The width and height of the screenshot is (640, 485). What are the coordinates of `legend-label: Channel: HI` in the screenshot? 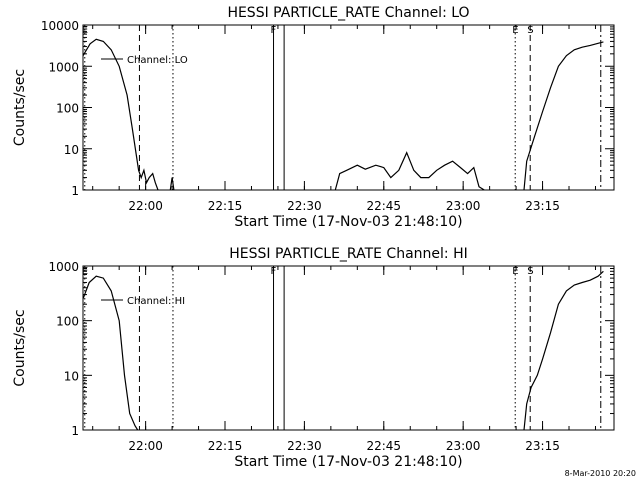 It's located at (156, 301).